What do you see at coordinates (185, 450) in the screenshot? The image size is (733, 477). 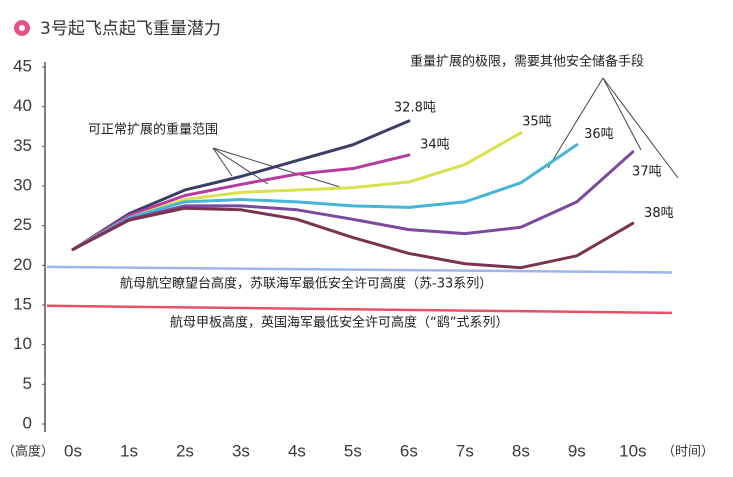 I see `x-tick-label: 2s` at bounding box center [185, 450].